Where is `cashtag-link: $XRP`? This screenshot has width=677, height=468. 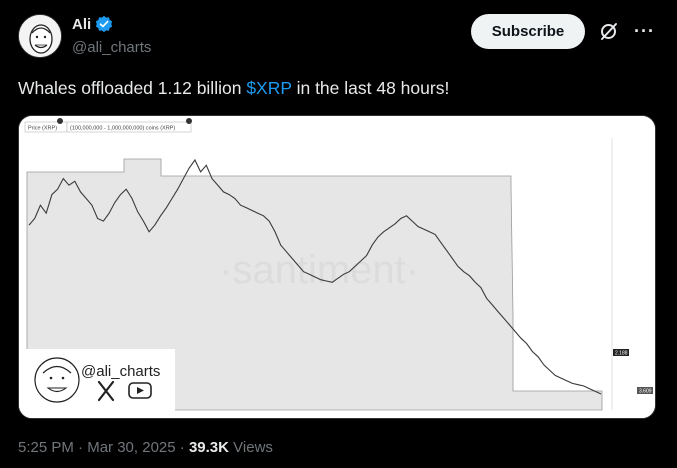
cashtag-link: $XRP is located at coordinates (269, 88).